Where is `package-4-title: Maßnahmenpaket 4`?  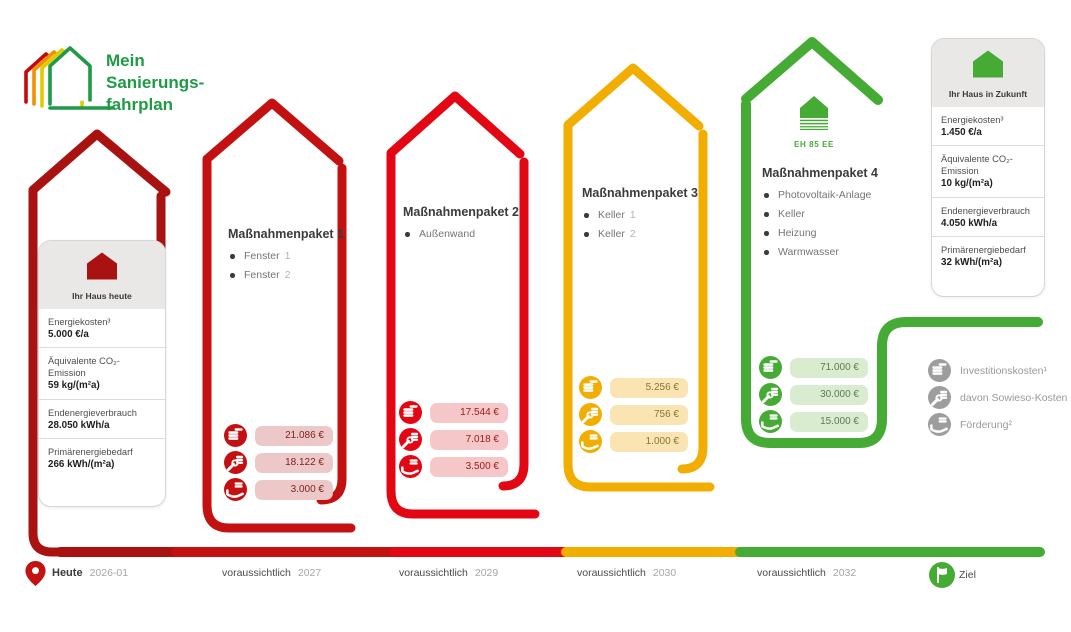 package-4-title: Maßnahmenpaket 4 is located at coordinates (820, 173).